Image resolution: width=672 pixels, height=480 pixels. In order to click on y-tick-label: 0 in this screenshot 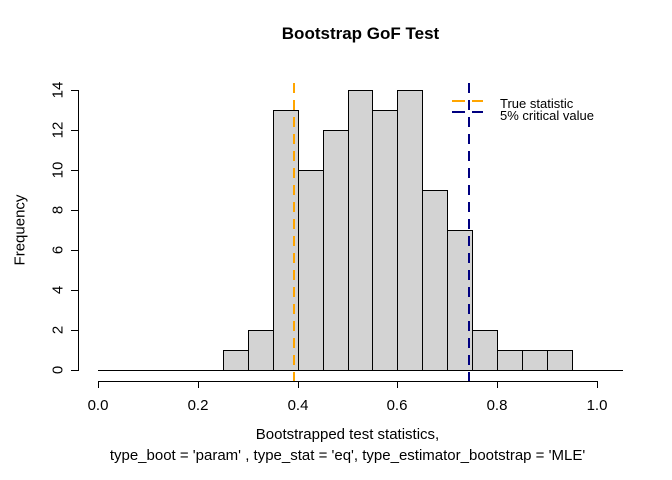, I will do `click(58, 370)`.